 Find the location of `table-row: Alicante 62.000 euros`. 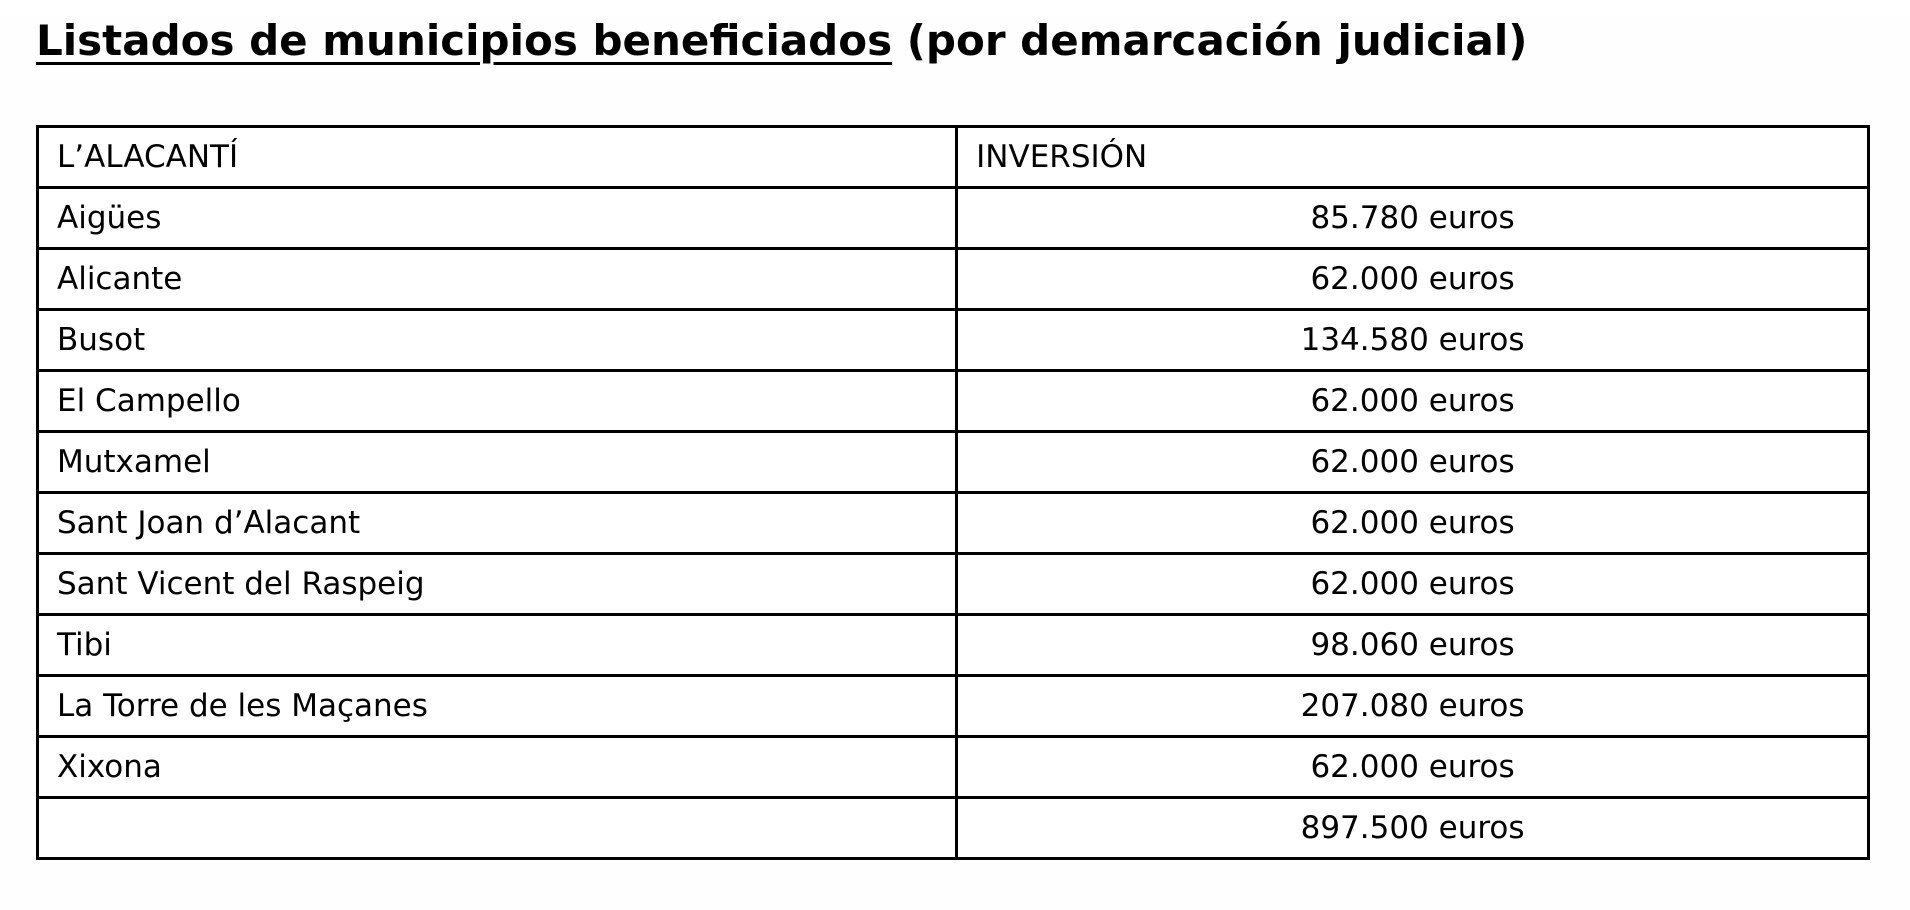

table-row: Alicante 62.000 euros is located at coordinates (952, 279).